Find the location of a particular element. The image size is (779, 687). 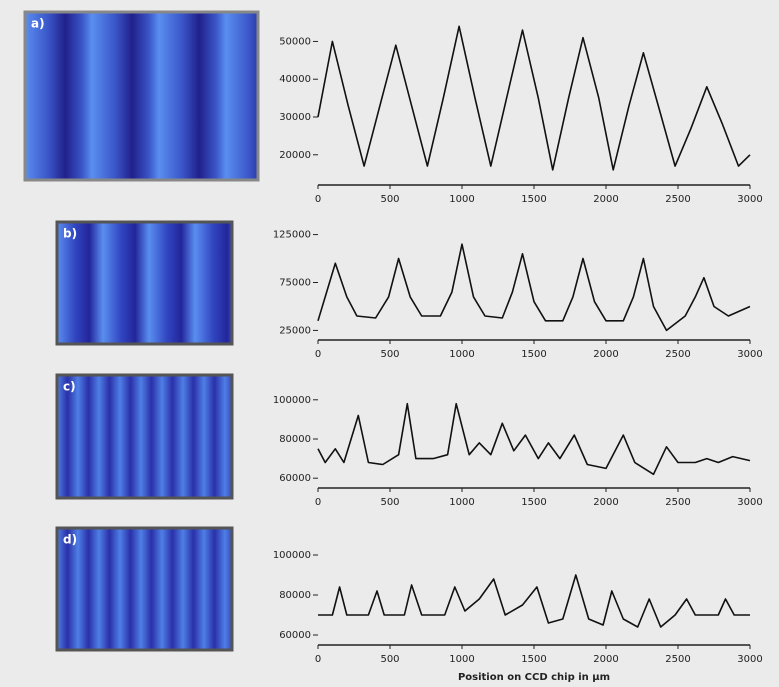

panel-label: d) is located at coordinates (70, 540).